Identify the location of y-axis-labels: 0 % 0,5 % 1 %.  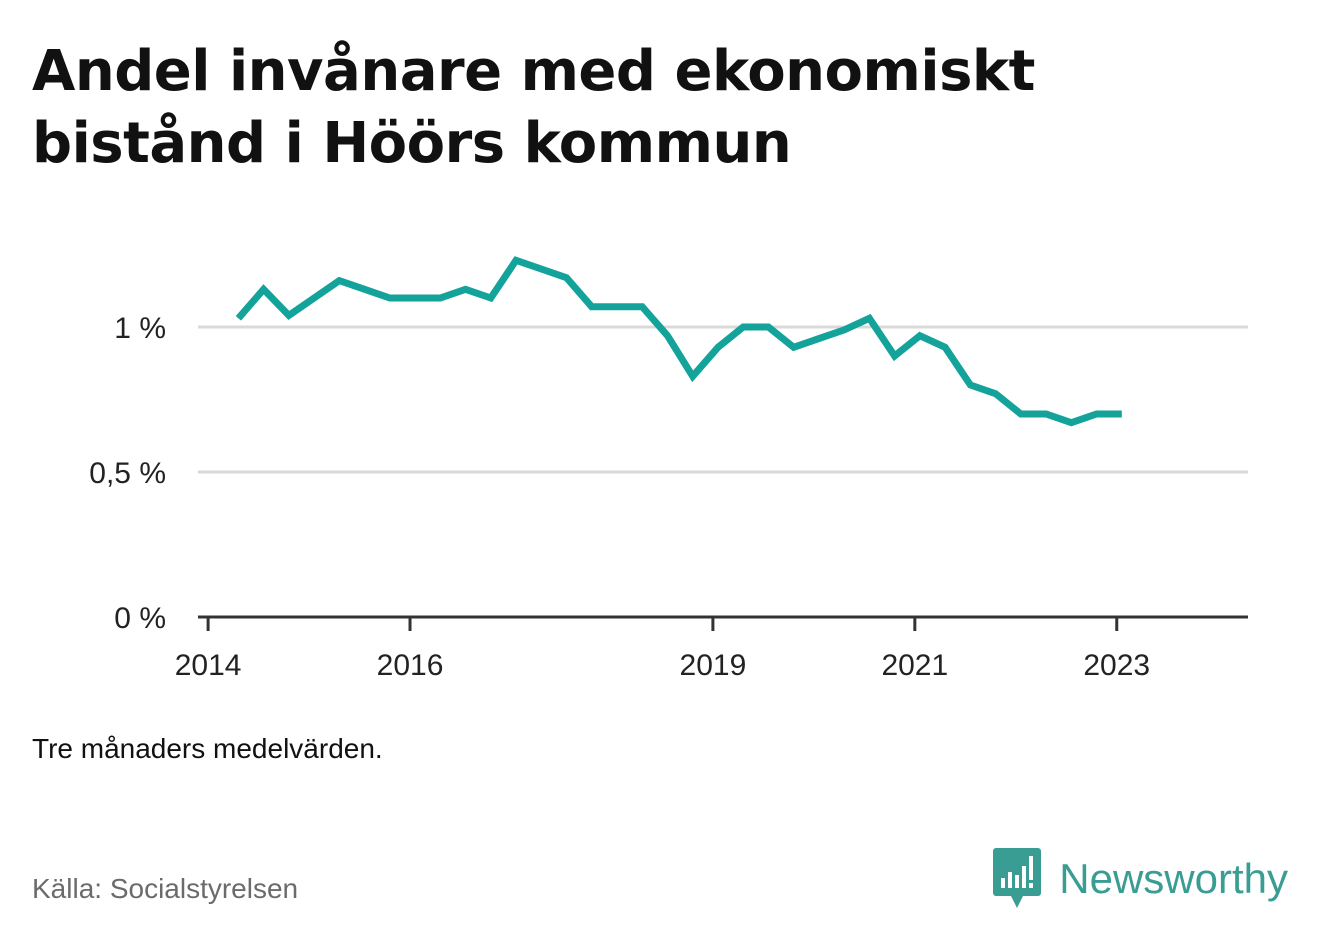
(127, 473).